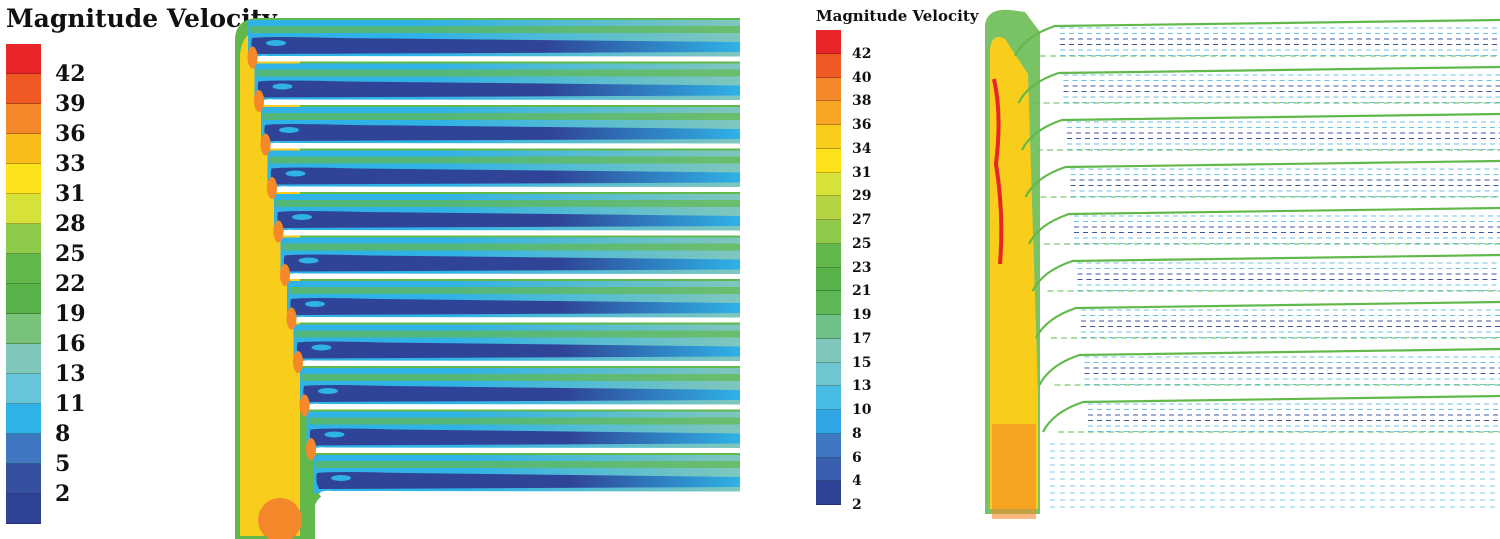 The width and height of the screenshot is (1500, 539). What do you see at coordinates (862, 220) in the screenshot?
I see `legend-tick-label: 27` at bounding box center [862, 220].